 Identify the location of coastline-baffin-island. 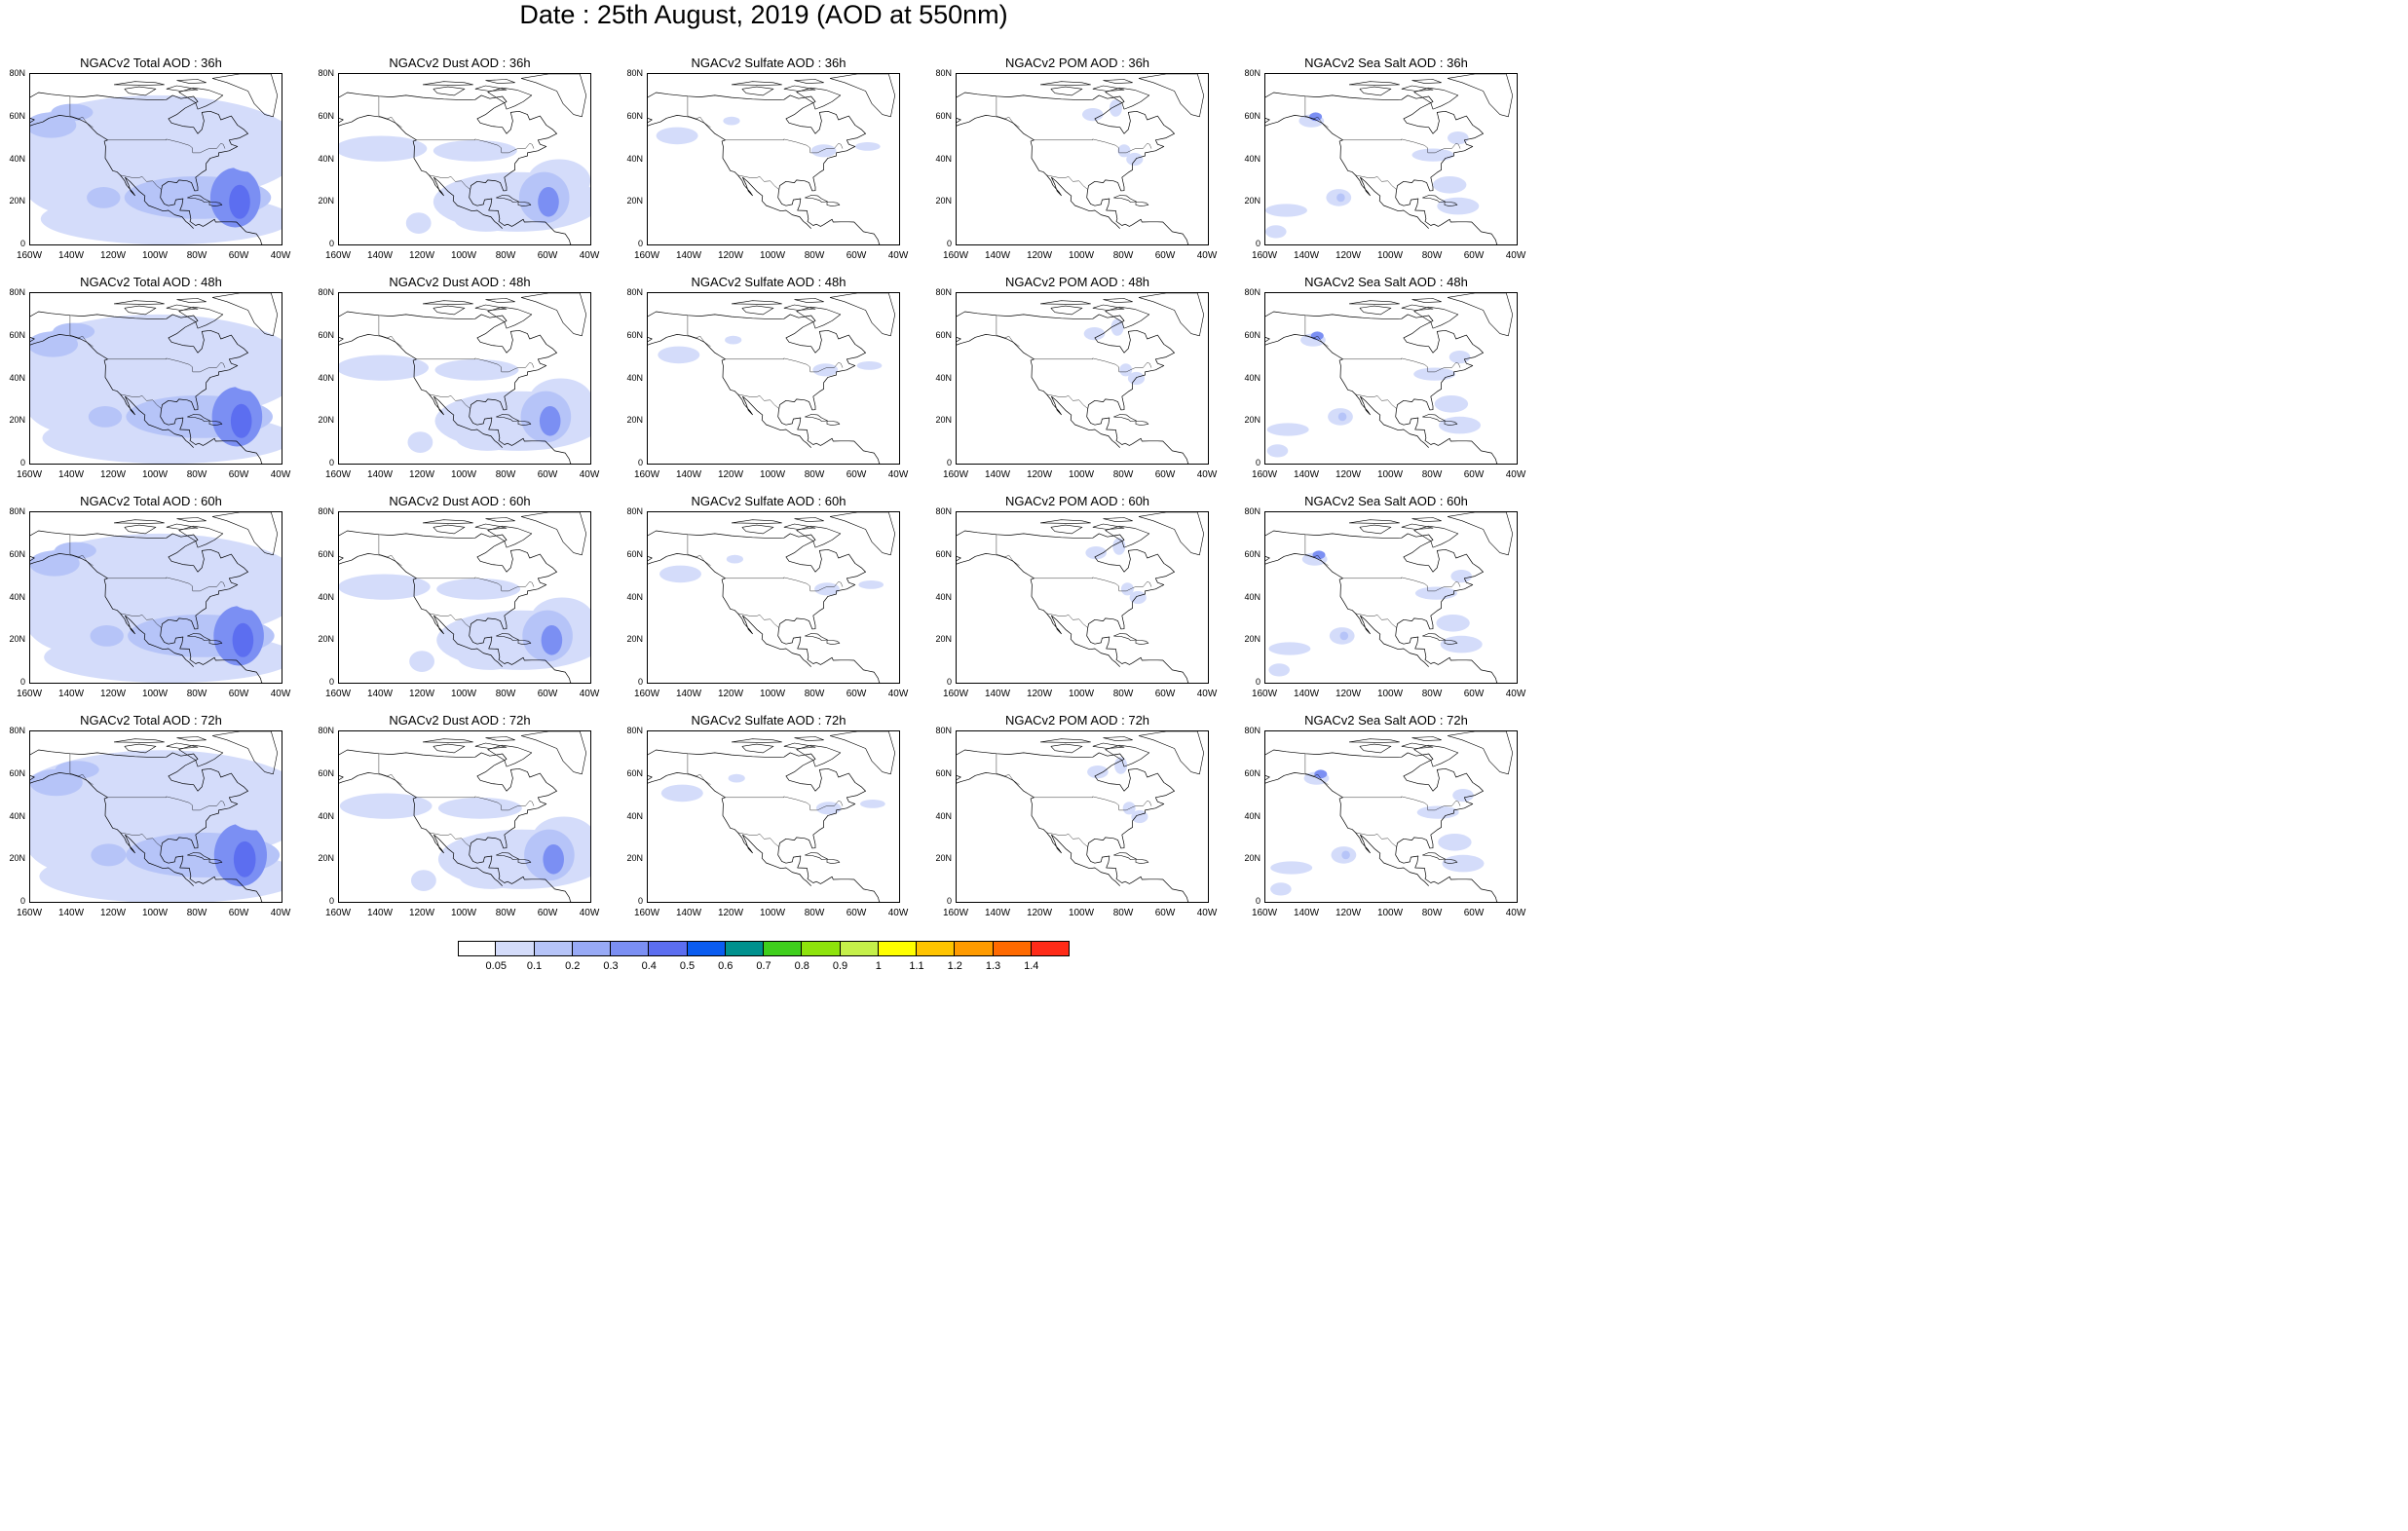
(1436, 98).